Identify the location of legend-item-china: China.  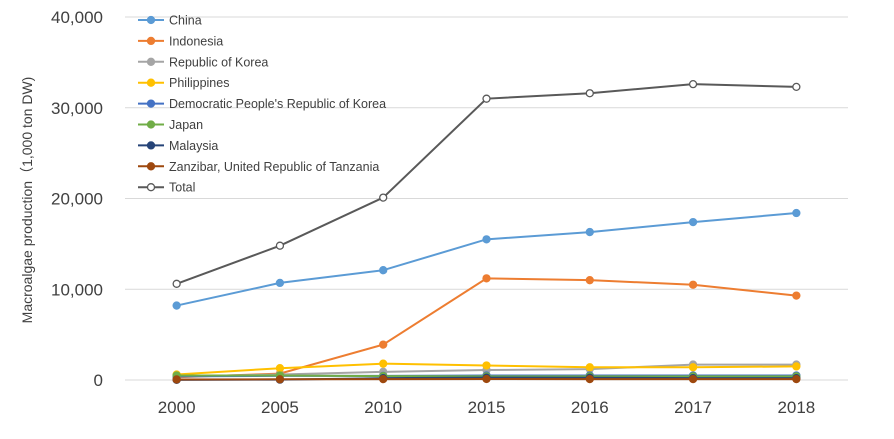
(170, 21).